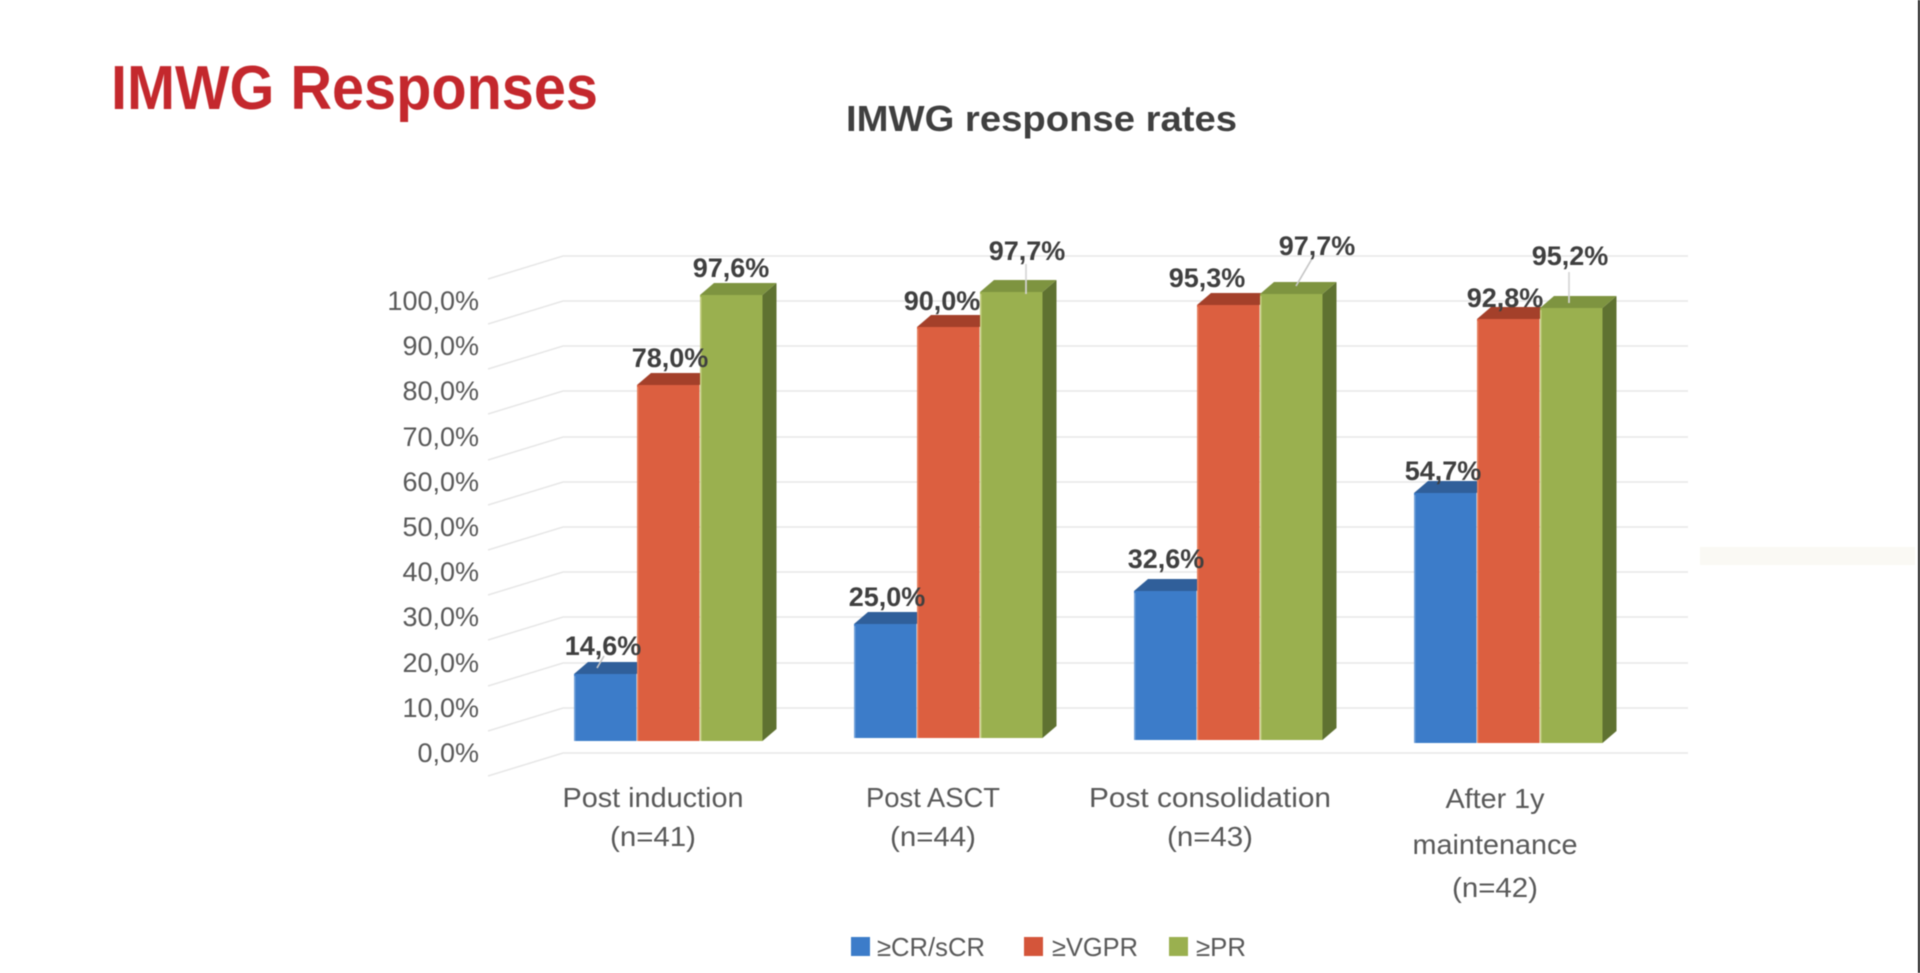 Image resolution: width=1920 pixels, height=973 pixels. I want to click on svg-text: 40,0%, so click(440, 572).